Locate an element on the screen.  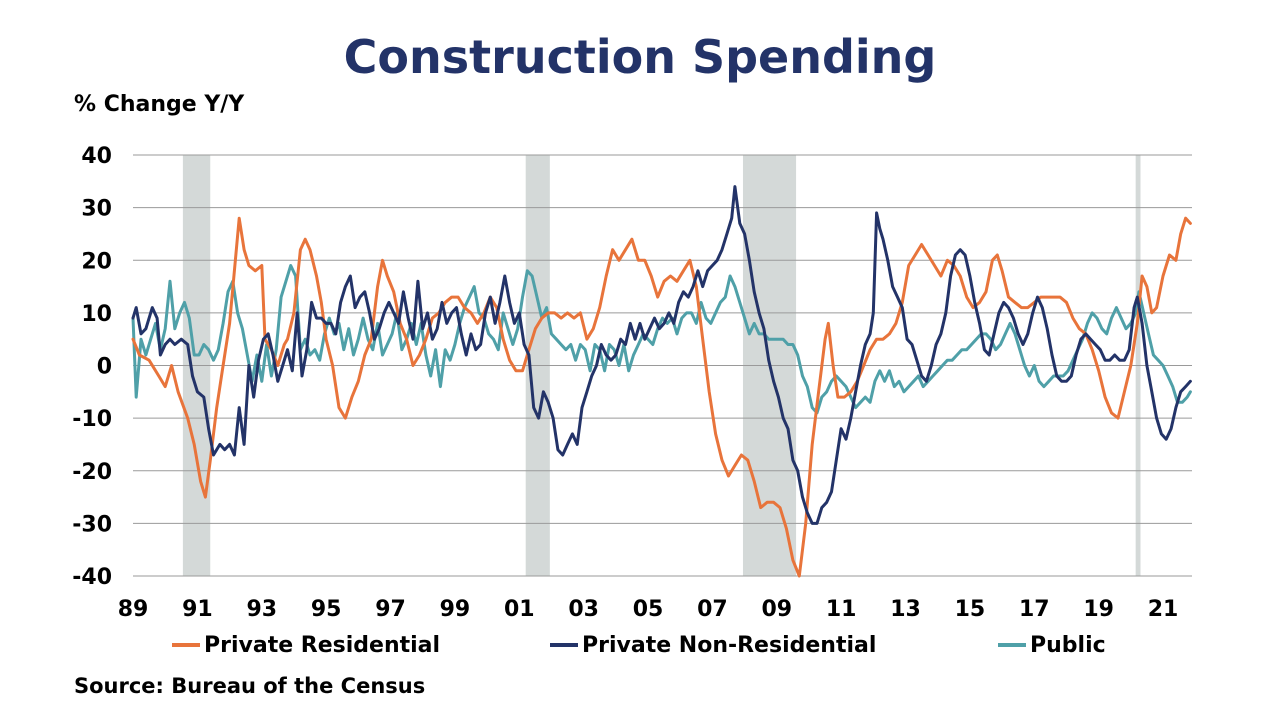
x-tick-label: 17 is located at coordinates (1034, 609).